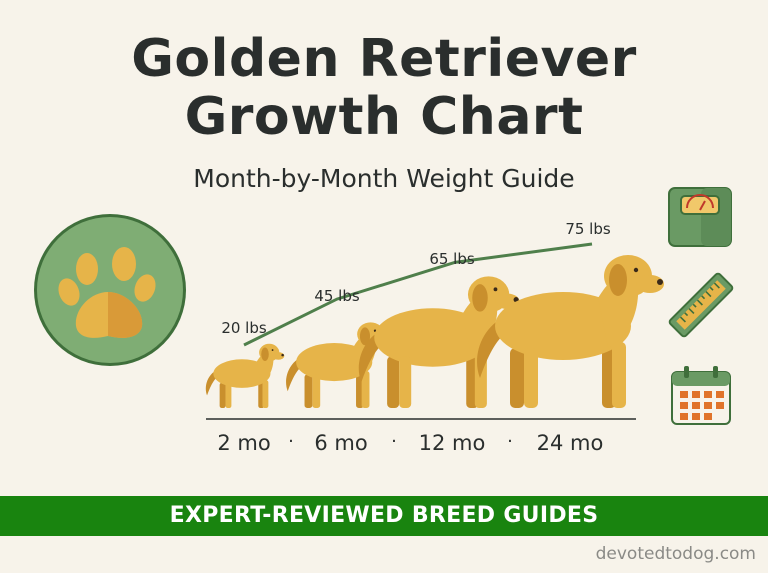  I want to click on title-line-1: Golden Retriever, so click(384, 59).